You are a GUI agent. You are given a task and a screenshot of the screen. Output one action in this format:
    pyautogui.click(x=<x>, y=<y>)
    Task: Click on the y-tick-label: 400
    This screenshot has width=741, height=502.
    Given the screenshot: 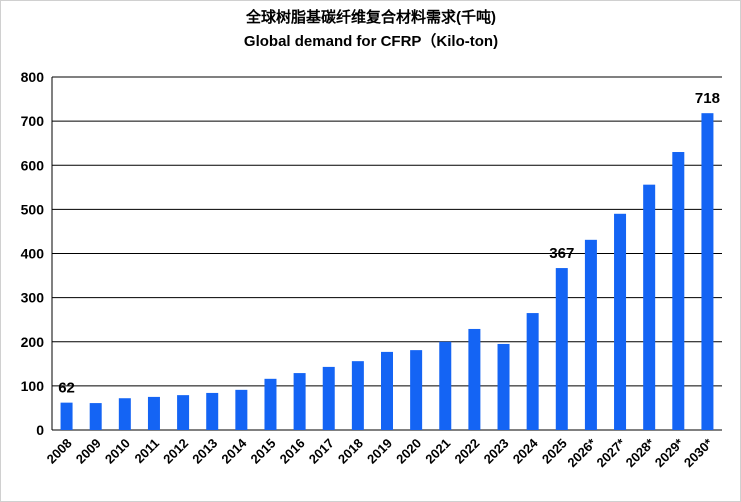 What is the action you would take?
    pyautogui.click(x=33, y=254)
    